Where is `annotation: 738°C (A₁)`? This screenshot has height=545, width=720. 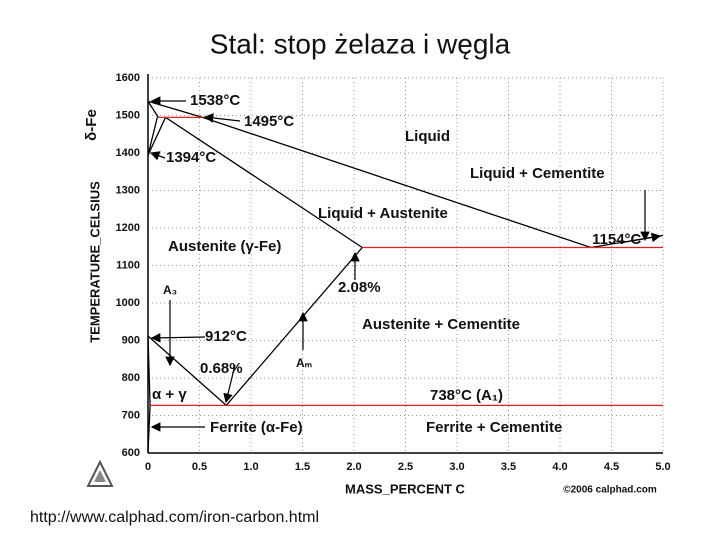
annotation: 738°C (A₁) is located at coordinates (466, 395).